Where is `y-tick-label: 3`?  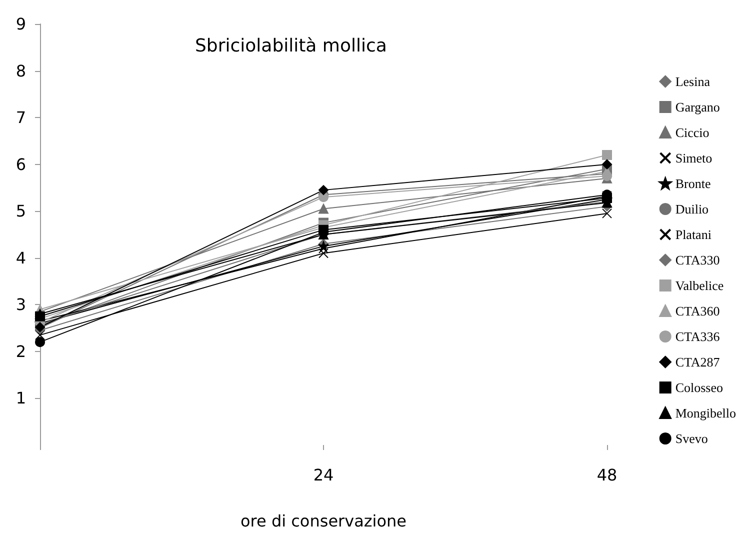 y-tick-label: 3 is located at coordinates (21, 304).